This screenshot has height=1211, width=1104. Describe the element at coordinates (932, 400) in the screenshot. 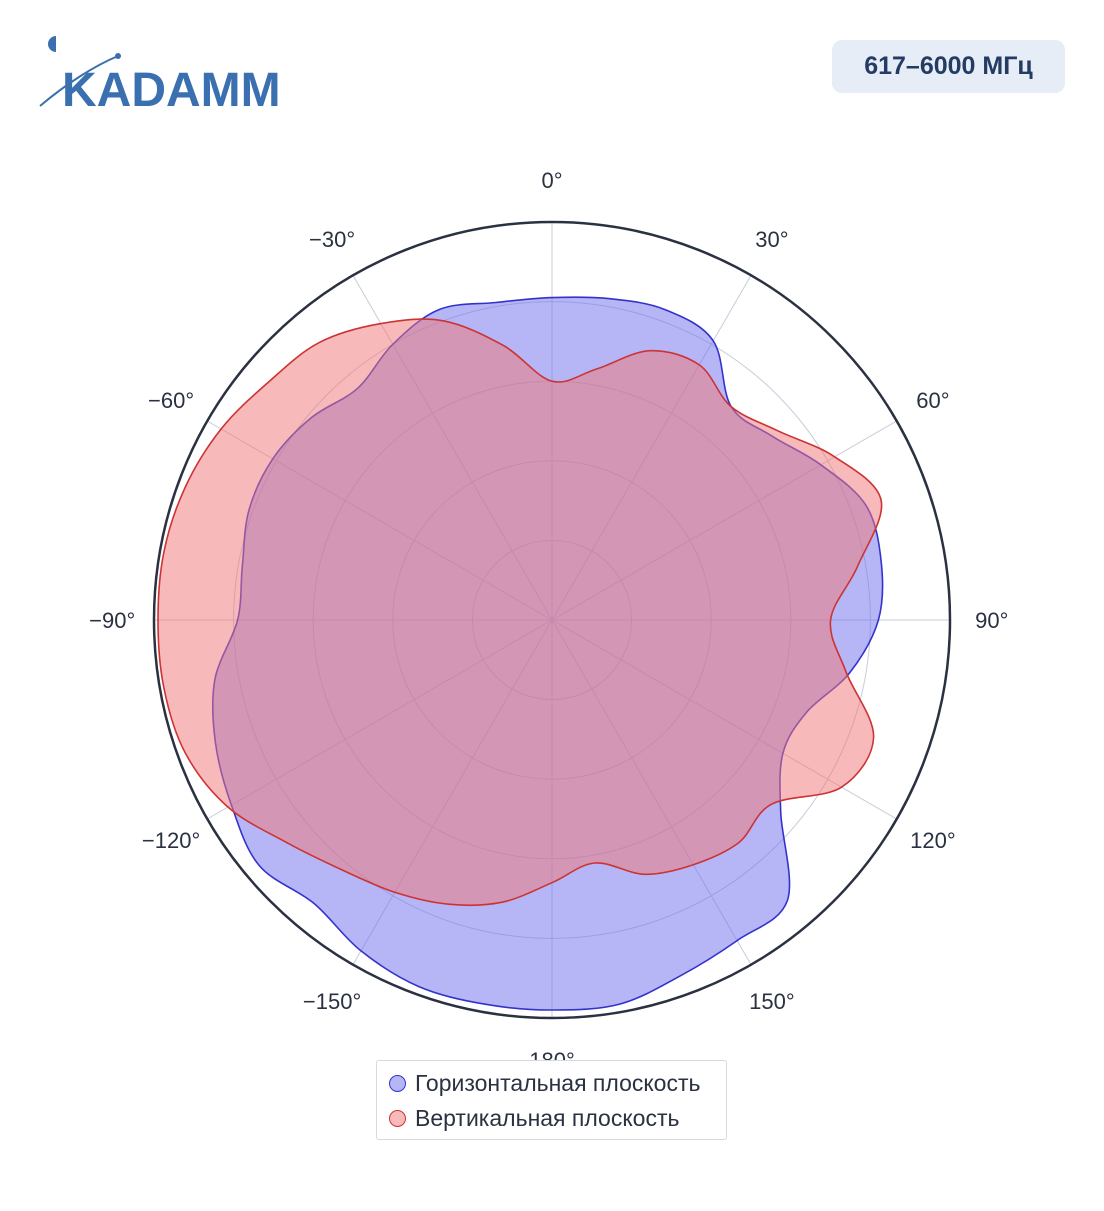

I see `angular-tick-label: 60°` at that location.